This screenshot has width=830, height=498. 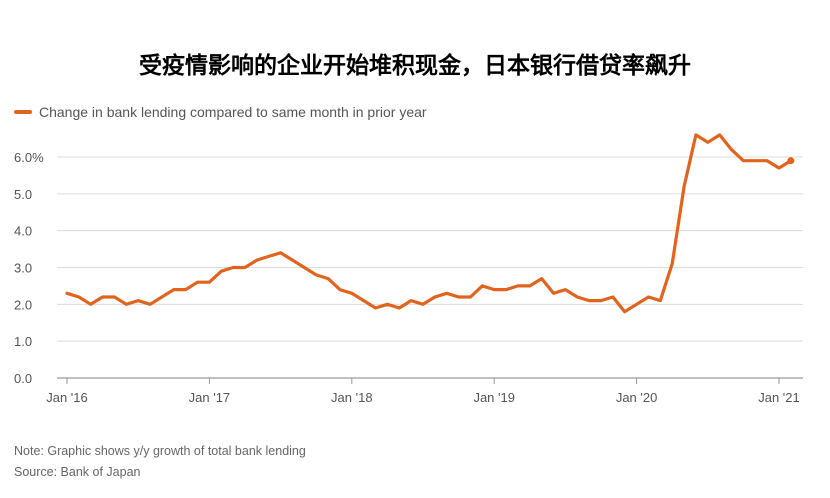 What do you see at coordinates (23, 378) in the screenshot?
I see `y-tick-label: 0.0` at bounding box center [23, 378].